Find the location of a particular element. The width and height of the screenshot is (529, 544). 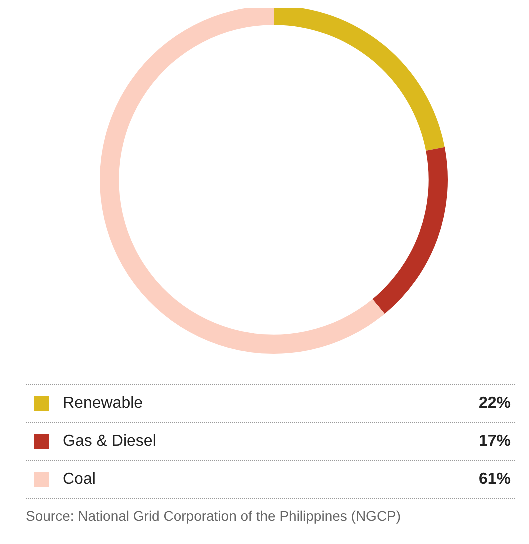

data-label: 17% is located at coordinates (494, 441).